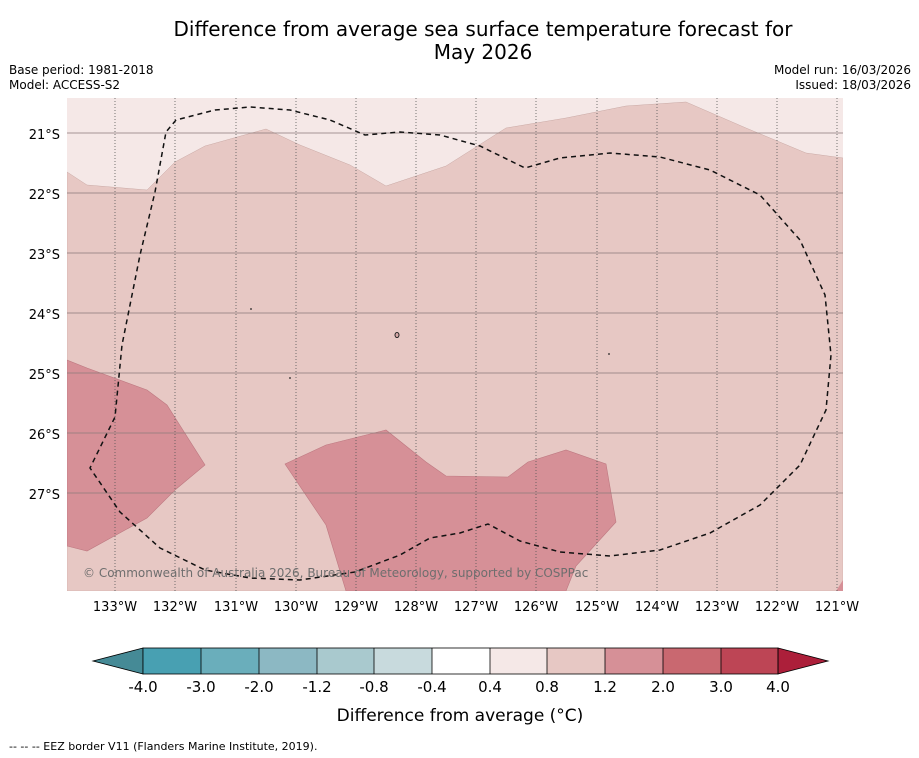  I want to click on lon-label-133w: 133°W, so click(115, 607).